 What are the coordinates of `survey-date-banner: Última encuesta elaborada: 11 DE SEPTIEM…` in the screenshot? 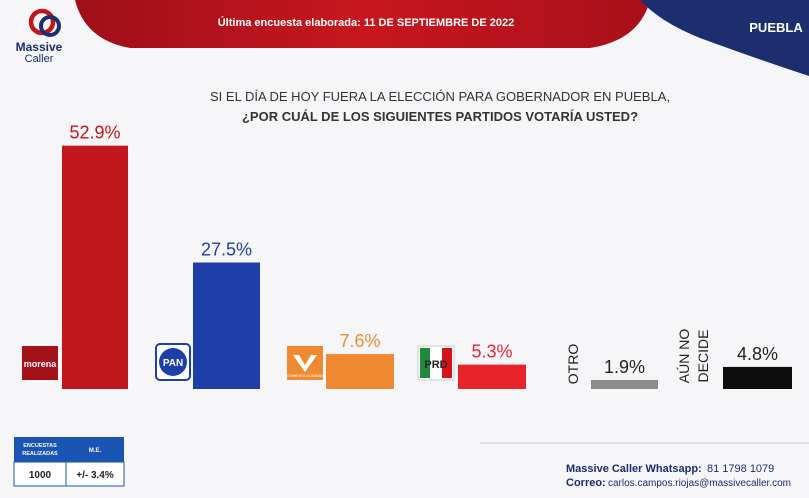 It's located at (366, 22).